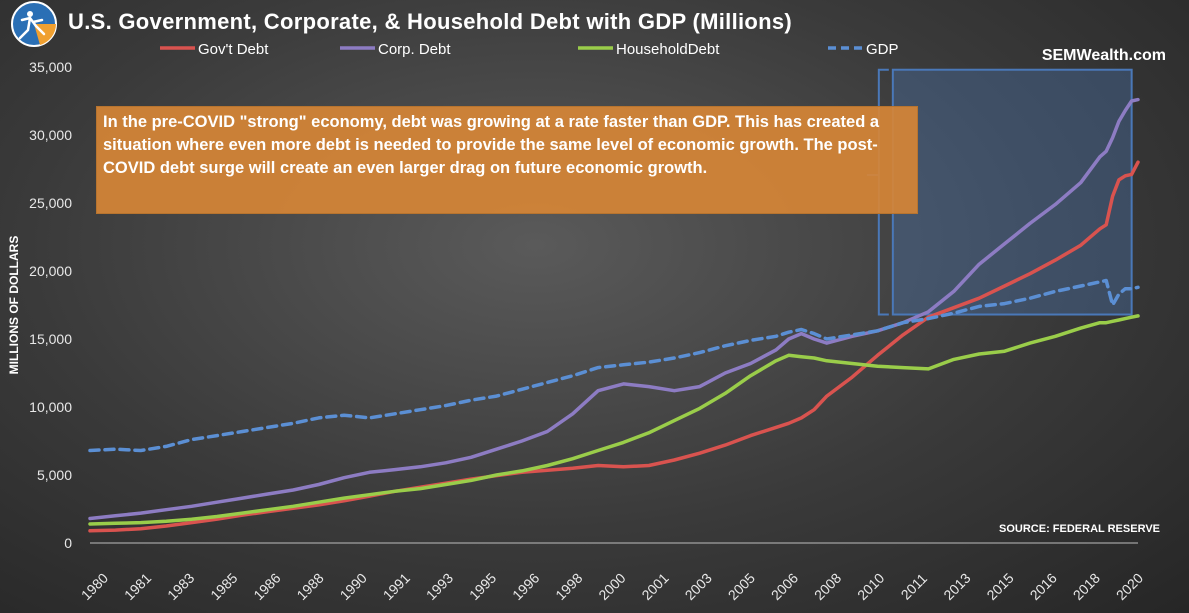  I want to click on x-tick-label: 1993, so click(439, 586).